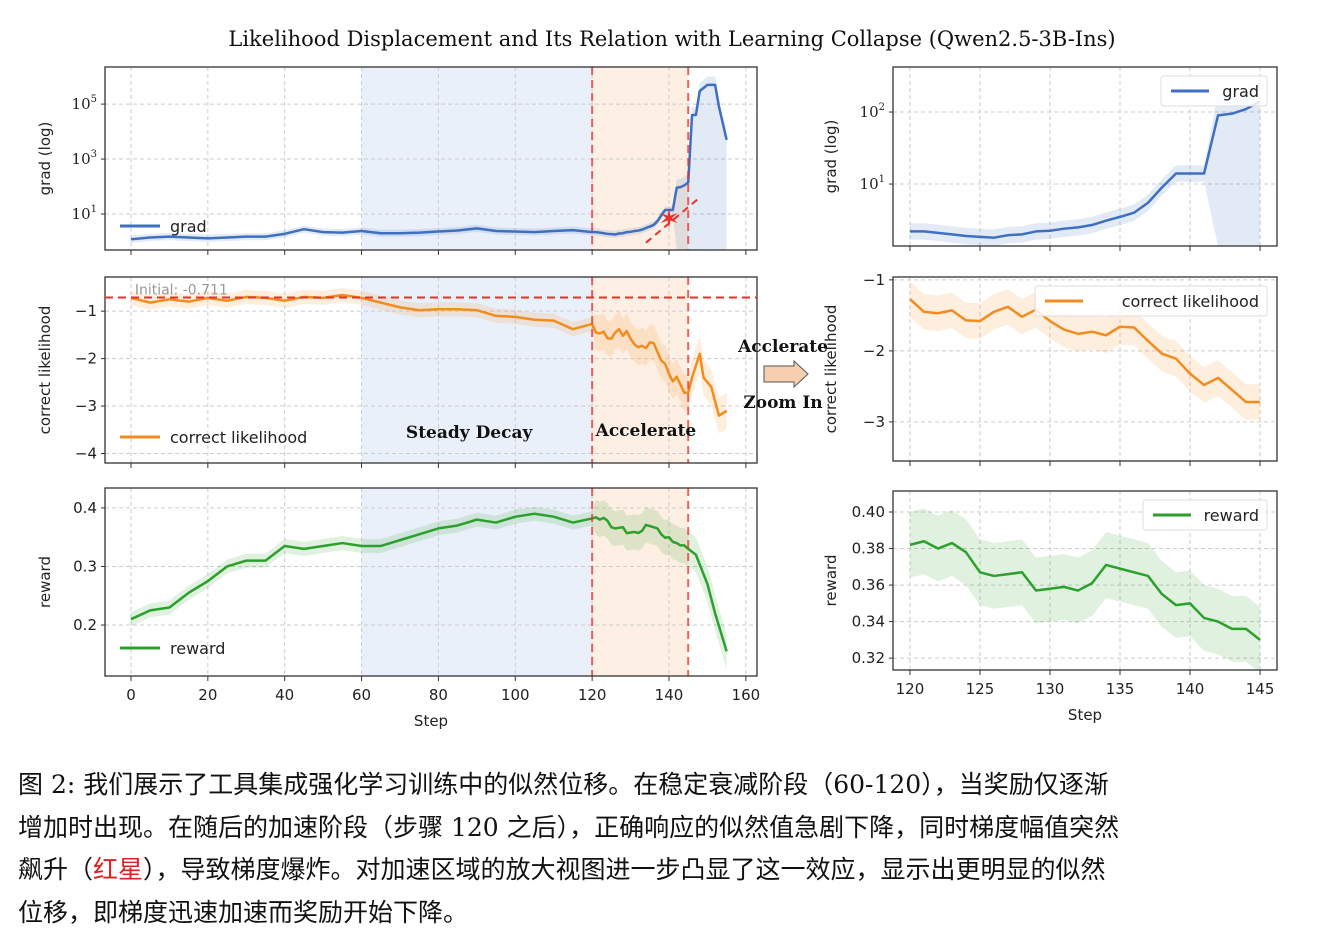 This screenshot has width=1322, height=944. Describe the element at coordinates (1120, 689) in the screenshot. I see `x-tick-label: 135` at that location.